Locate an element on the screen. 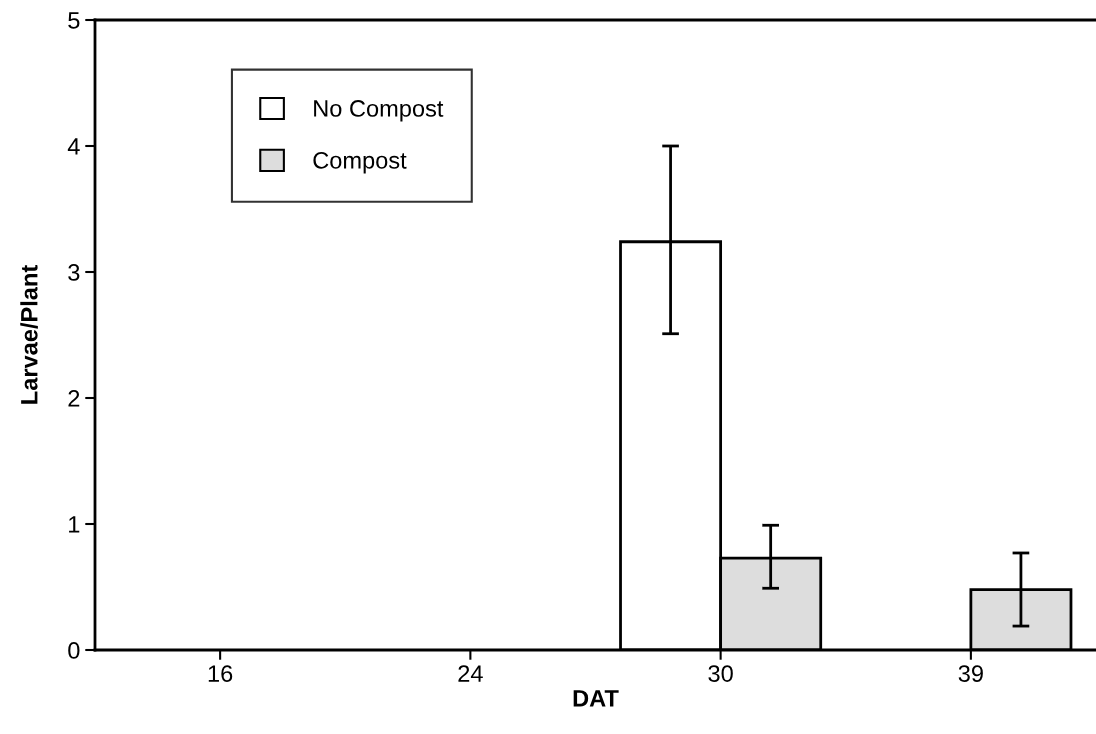  y-tick-label: 1 is located at coordinates (74, 524).